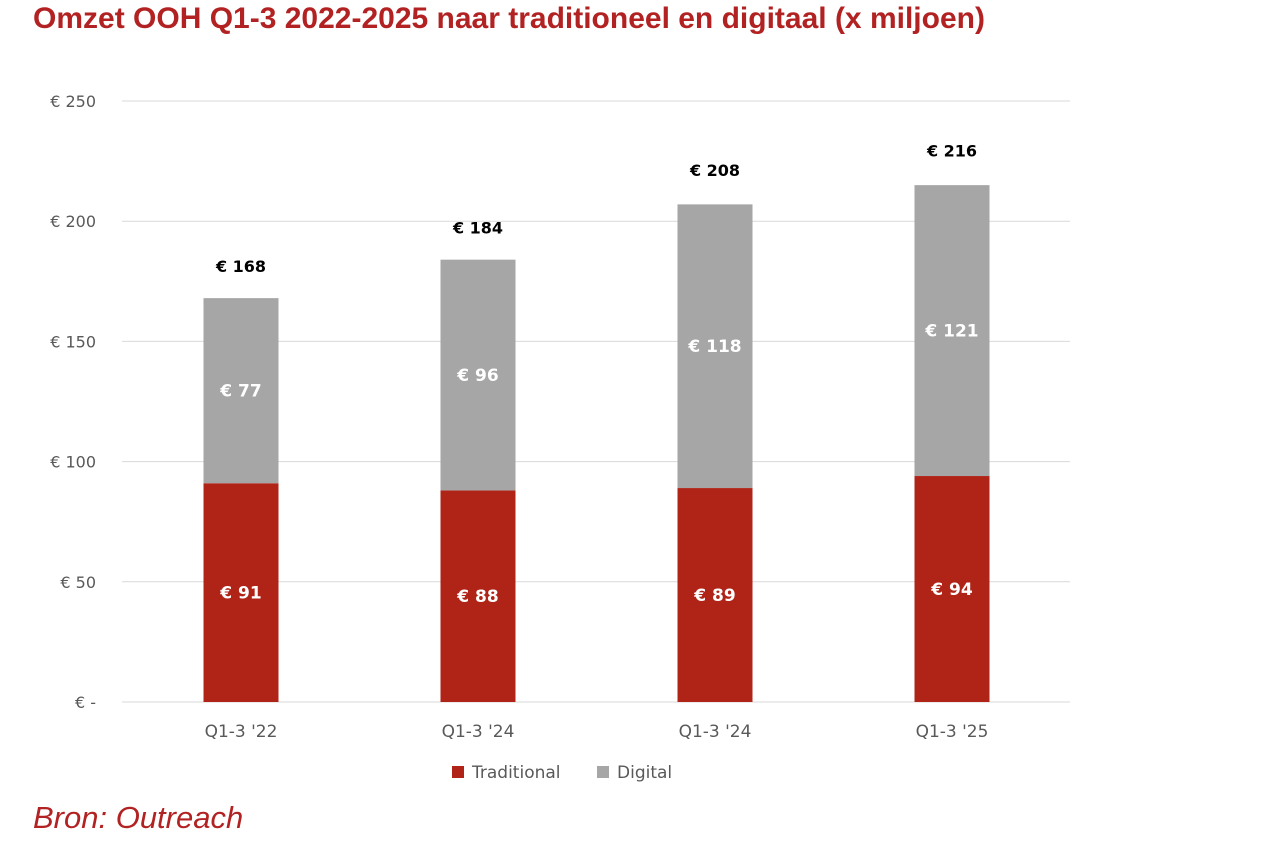 This screenshot has width=1274, height=848. Describe the element at coordinates (951, 151) in the screenshot. I see `total-label: € 216` at that location.